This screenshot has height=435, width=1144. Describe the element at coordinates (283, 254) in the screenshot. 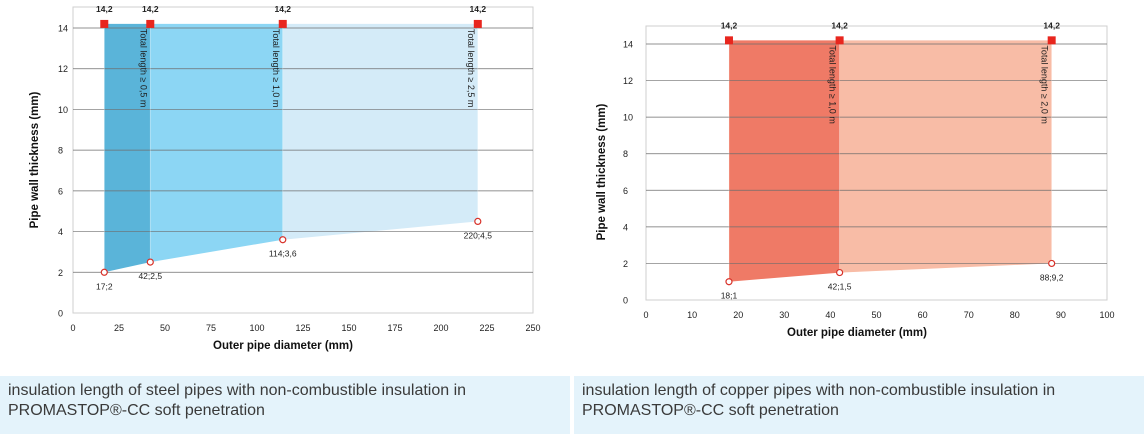

I see `data-point-label: 114;3,6` at that location.